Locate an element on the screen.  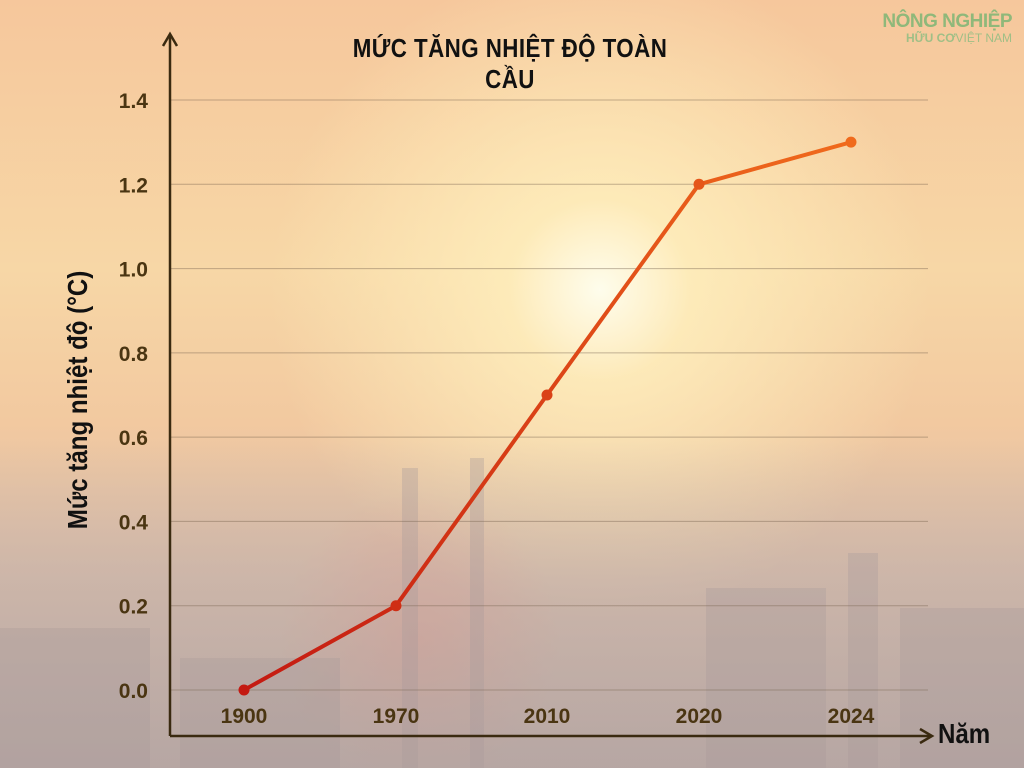
y-tick-label: 0.8 is located at coordinates (134, 354).